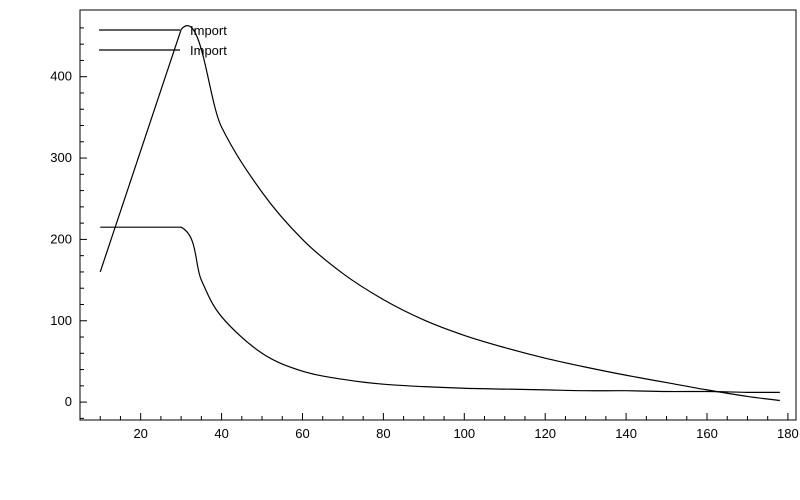  What do you see at coordinates (545, 433) in the screenshot?
I see `x-tick-label: 120` at bounding box center [545, 433].